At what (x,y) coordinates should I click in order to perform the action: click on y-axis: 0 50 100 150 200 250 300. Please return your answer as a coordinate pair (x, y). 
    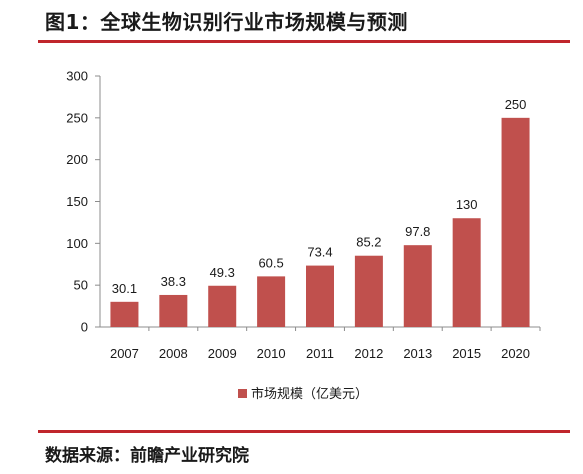
    Looking at the image, I should click on (83, 202).